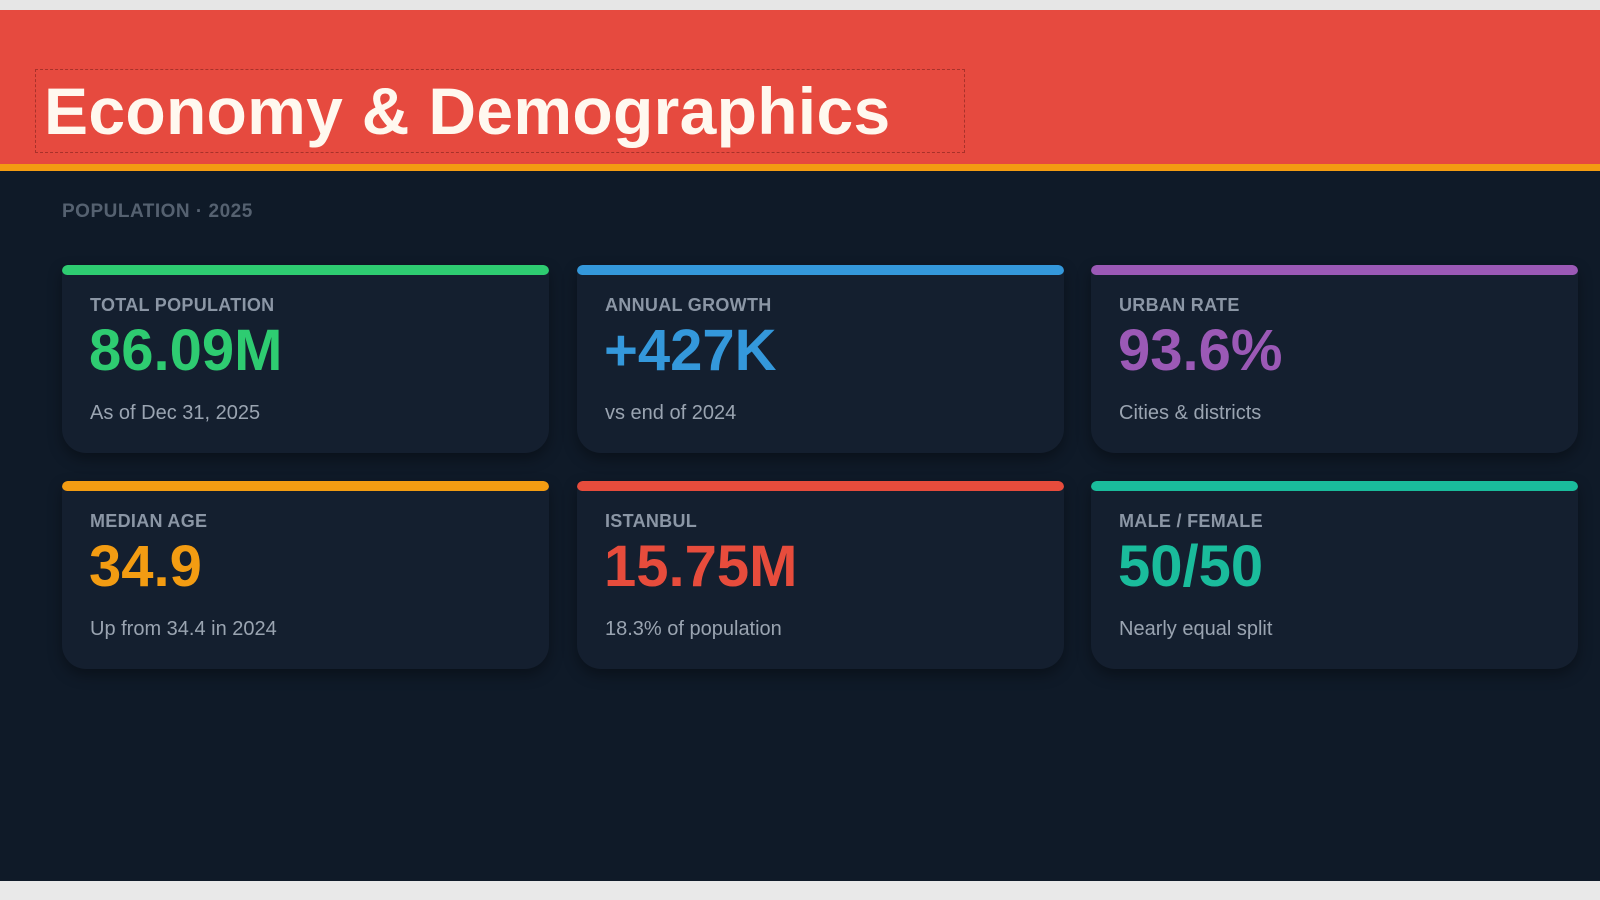 This screenshot has width=1600, height=900. I want to click on card-label: URBAN RATE, so click(1179, 305).